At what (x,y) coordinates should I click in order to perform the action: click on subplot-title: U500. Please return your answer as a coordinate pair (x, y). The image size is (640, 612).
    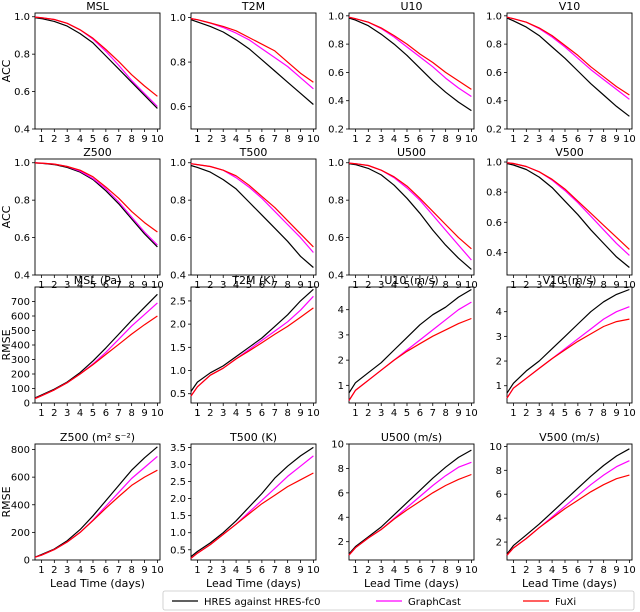
    Looking at the image, I should click on (411, 152).